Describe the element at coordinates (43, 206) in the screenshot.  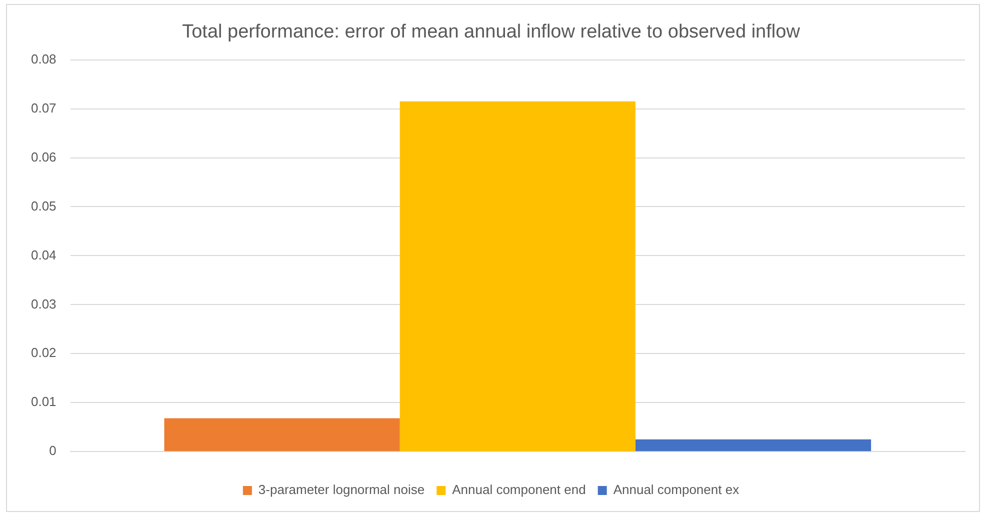
I see `y-tick-label: 0.05` at that location.